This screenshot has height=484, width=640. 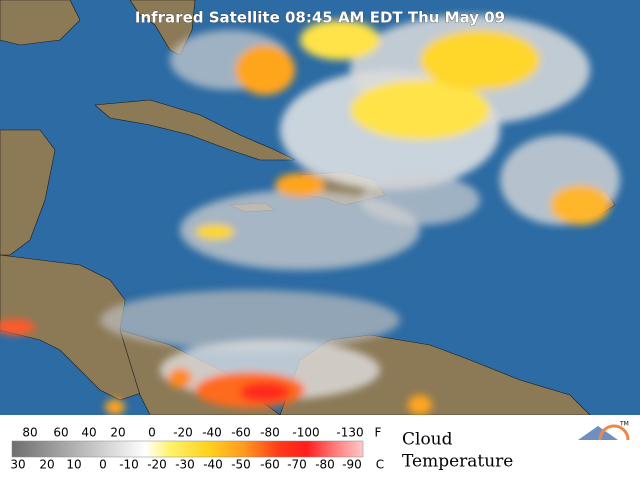 What do you see at coordinates (29, 433) in the screenshot?
I see `fahrenheit-label: 80` at bounding box center [29, 433].